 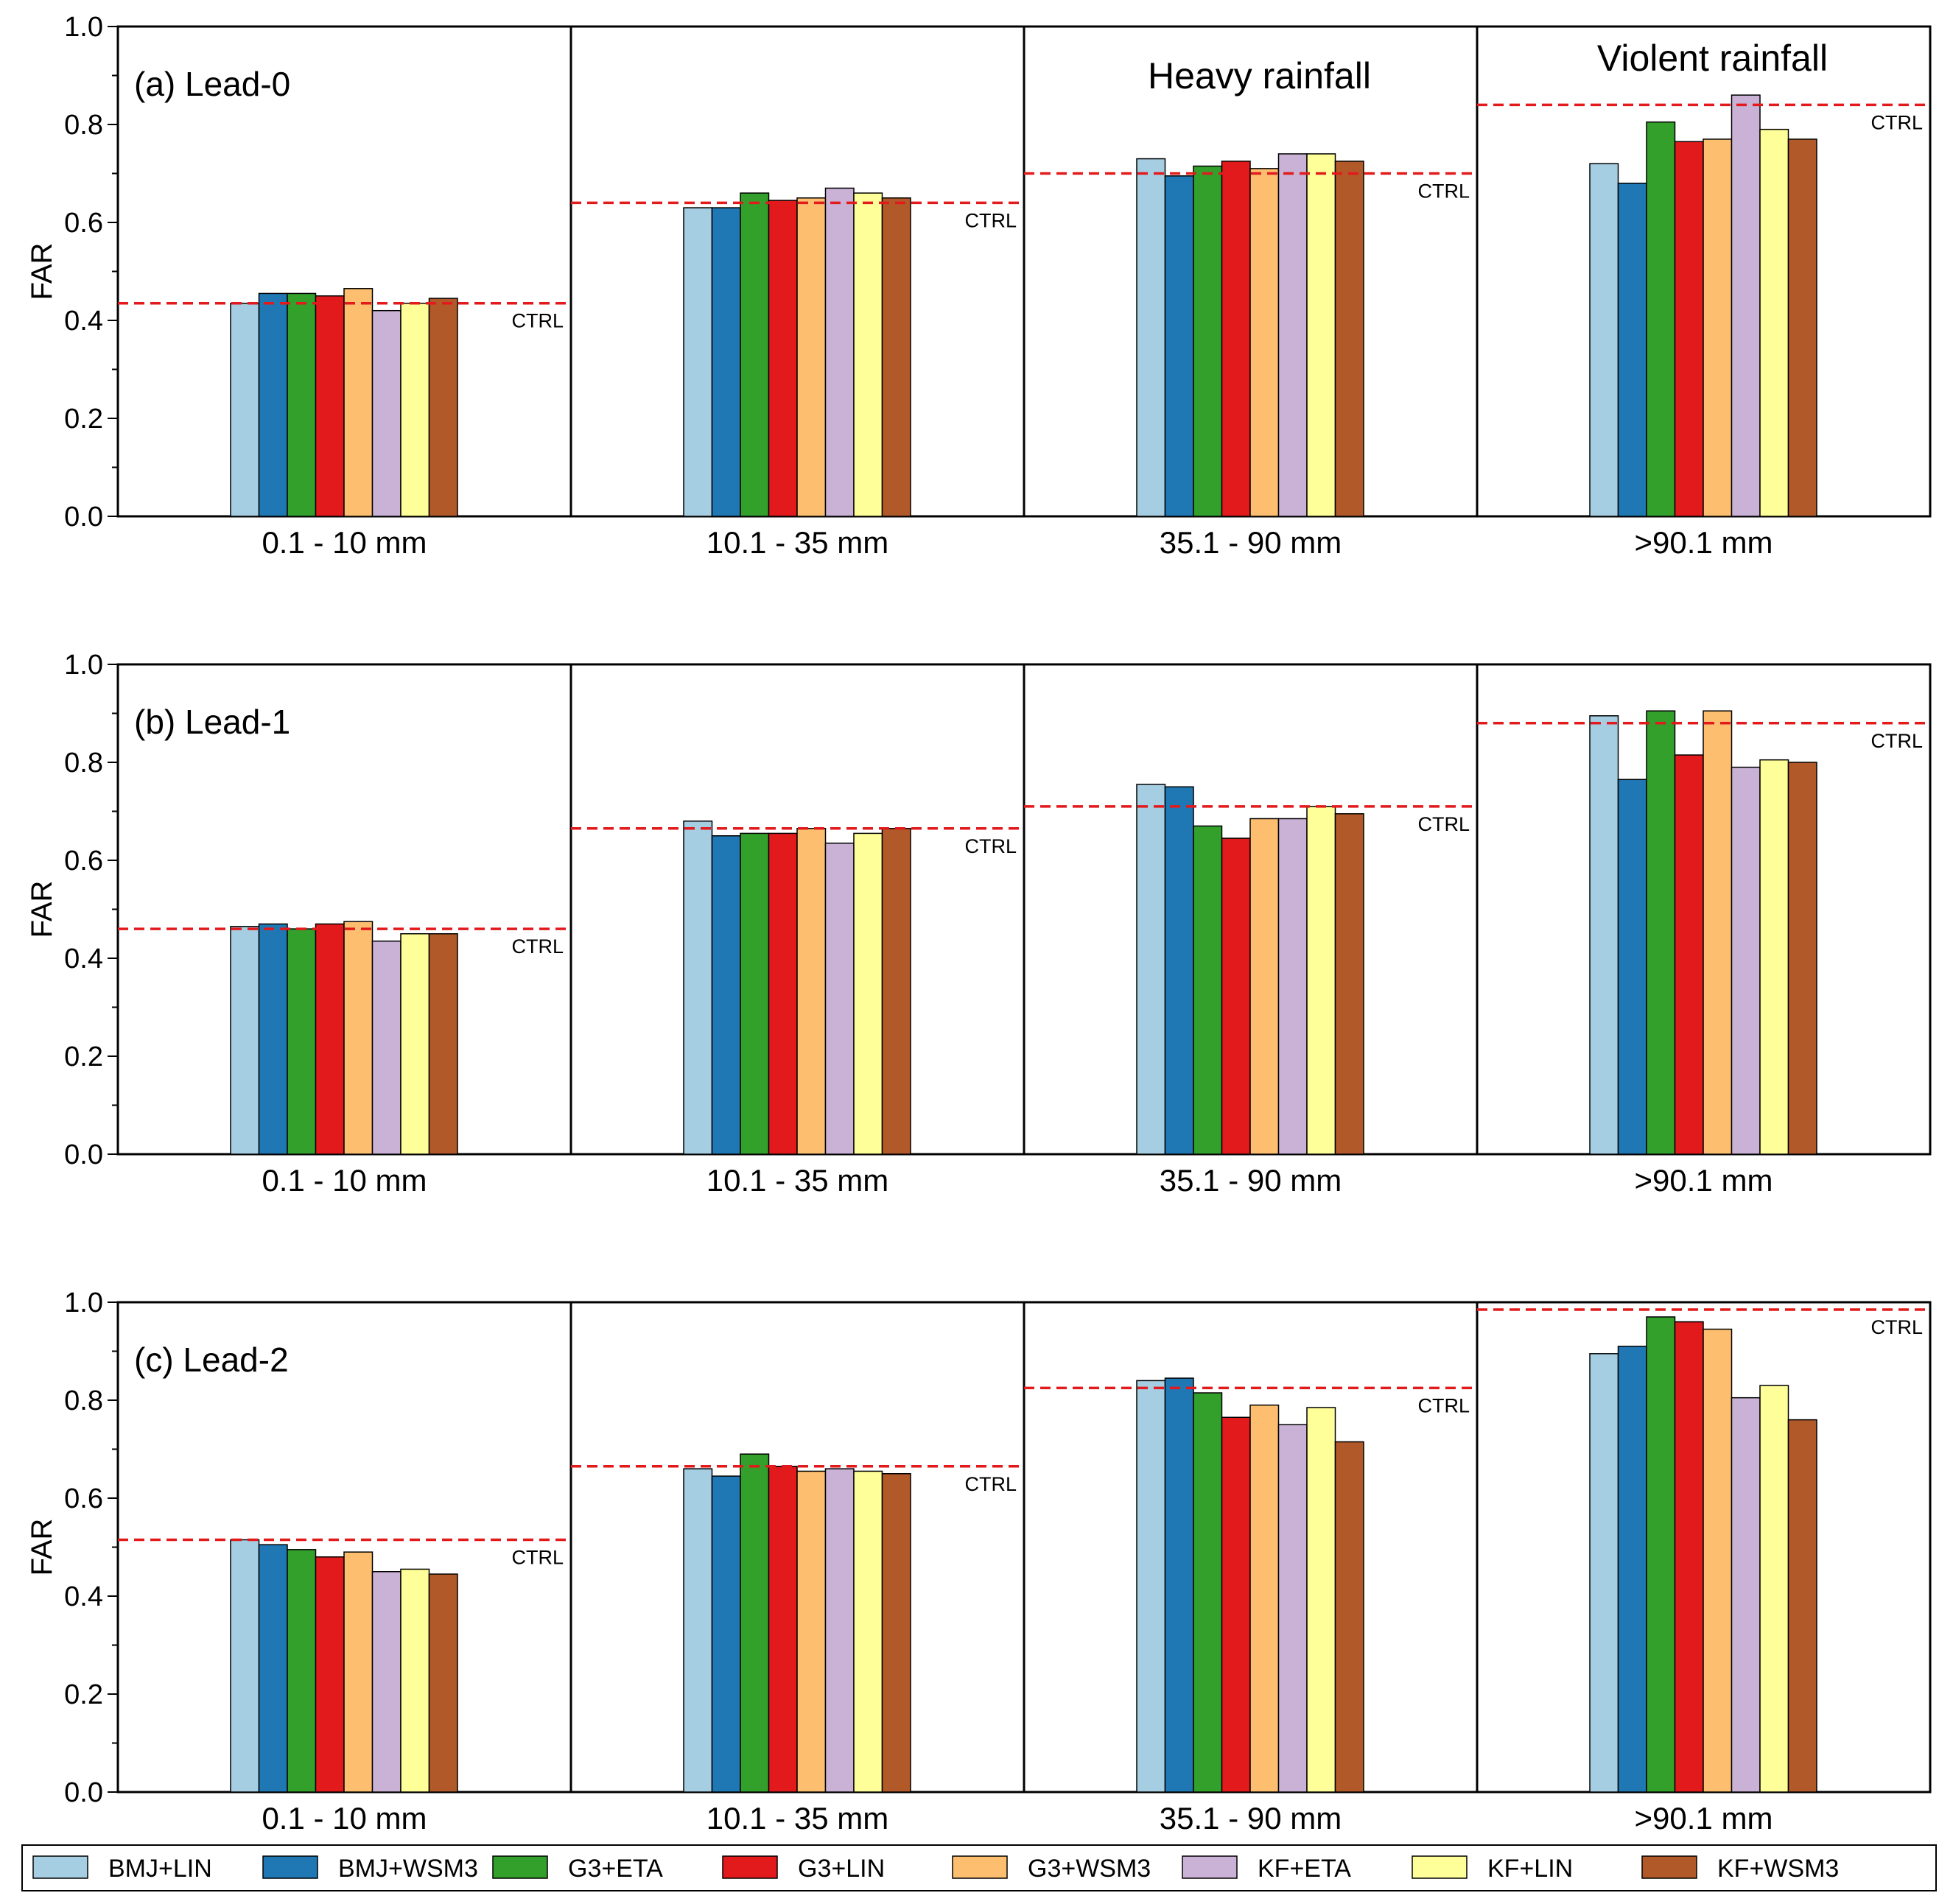 What do you see at coordinates (212, 722) in the screenshot?
I see `panel-title: (b) Lead-1` at bounding box center [212, 722].